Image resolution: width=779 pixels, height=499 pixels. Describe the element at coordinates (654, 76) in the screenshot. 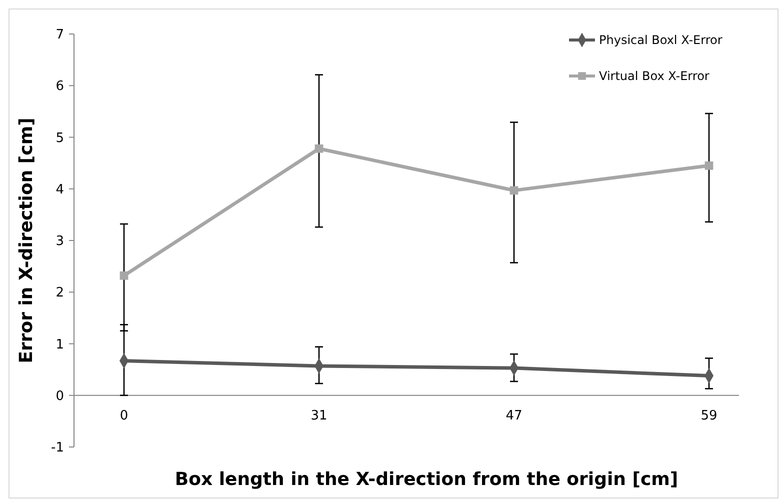

I see `legend-label: Virtual Box X-Error` at that location.